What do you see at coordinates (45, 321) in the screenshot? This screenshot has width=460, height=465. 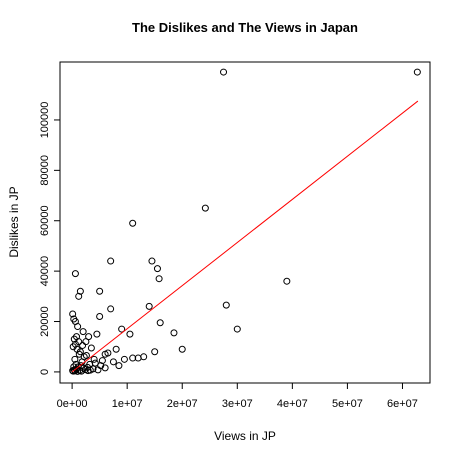 I see `y-tick-label: 20000` at bounding box center [45, 321].